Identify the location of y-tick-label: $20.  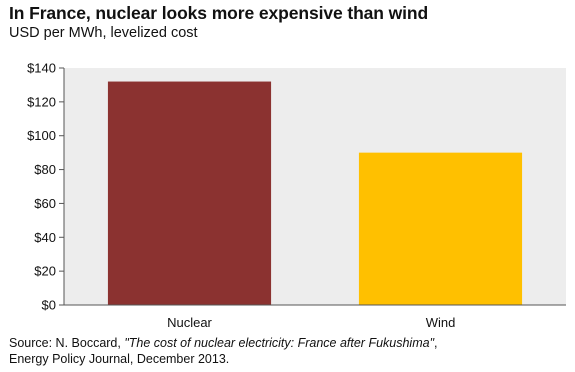
(45, 271).